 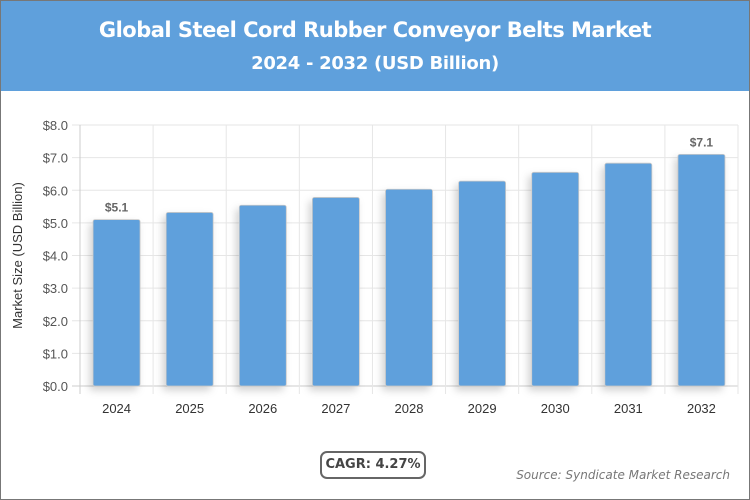 I want to click on bar-2032, so click(x=701, y=270).